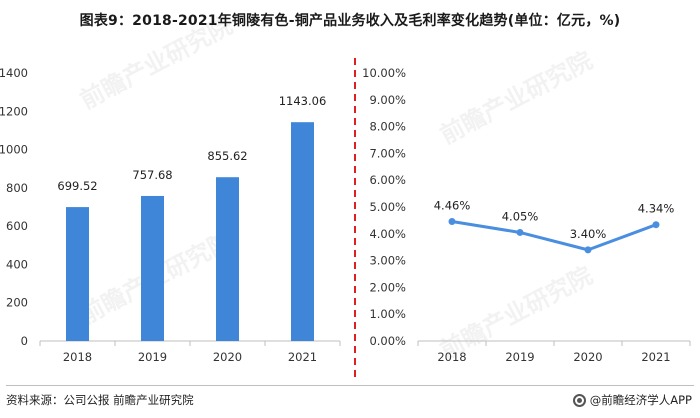  I want to click on y-tick-label: 600, so click(17, 226).